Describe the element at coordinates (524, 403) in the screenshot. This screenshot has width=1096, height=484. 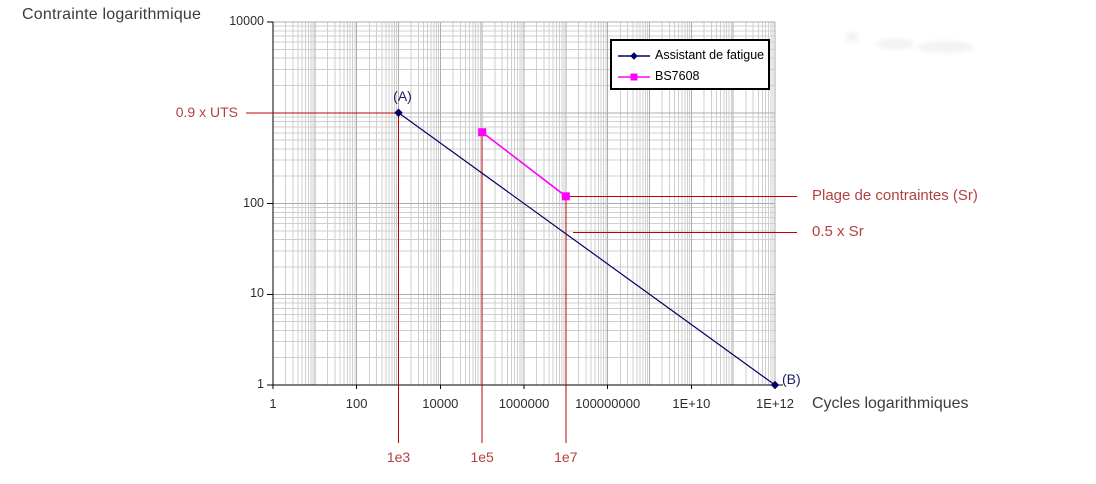
I see `x-tick-label: 1000000` at that location.